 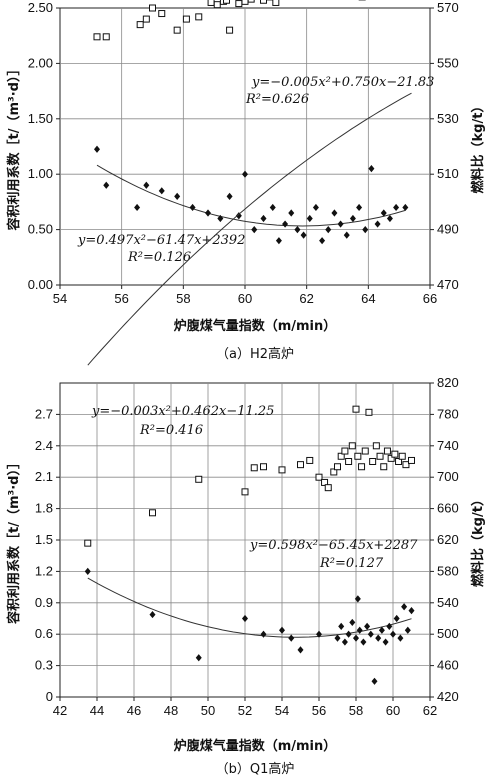 What do you see at coordinates (448, 633) in the screenshot?
I see `y2-tick-label: 500` at bounding box center [448, 633].